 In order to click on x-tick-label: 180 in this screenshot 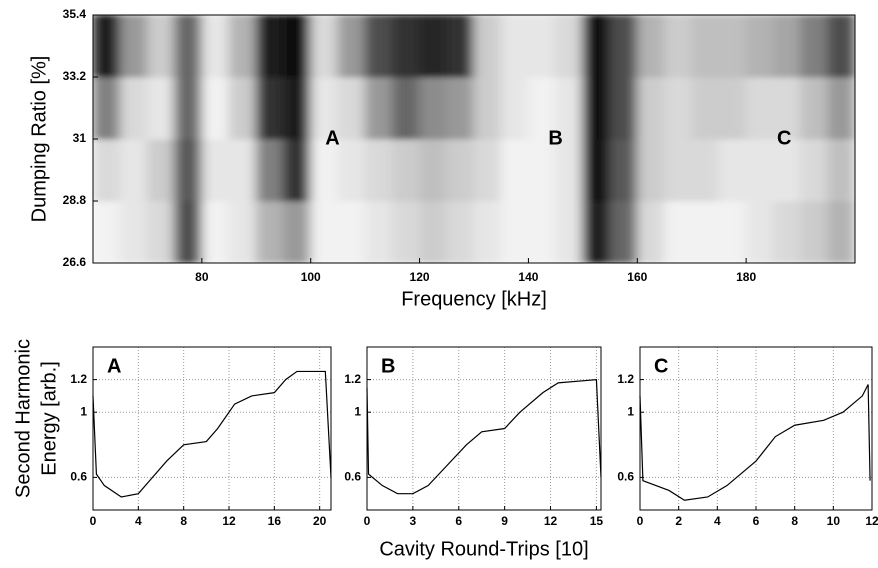, I will do `click(746, 277)`.